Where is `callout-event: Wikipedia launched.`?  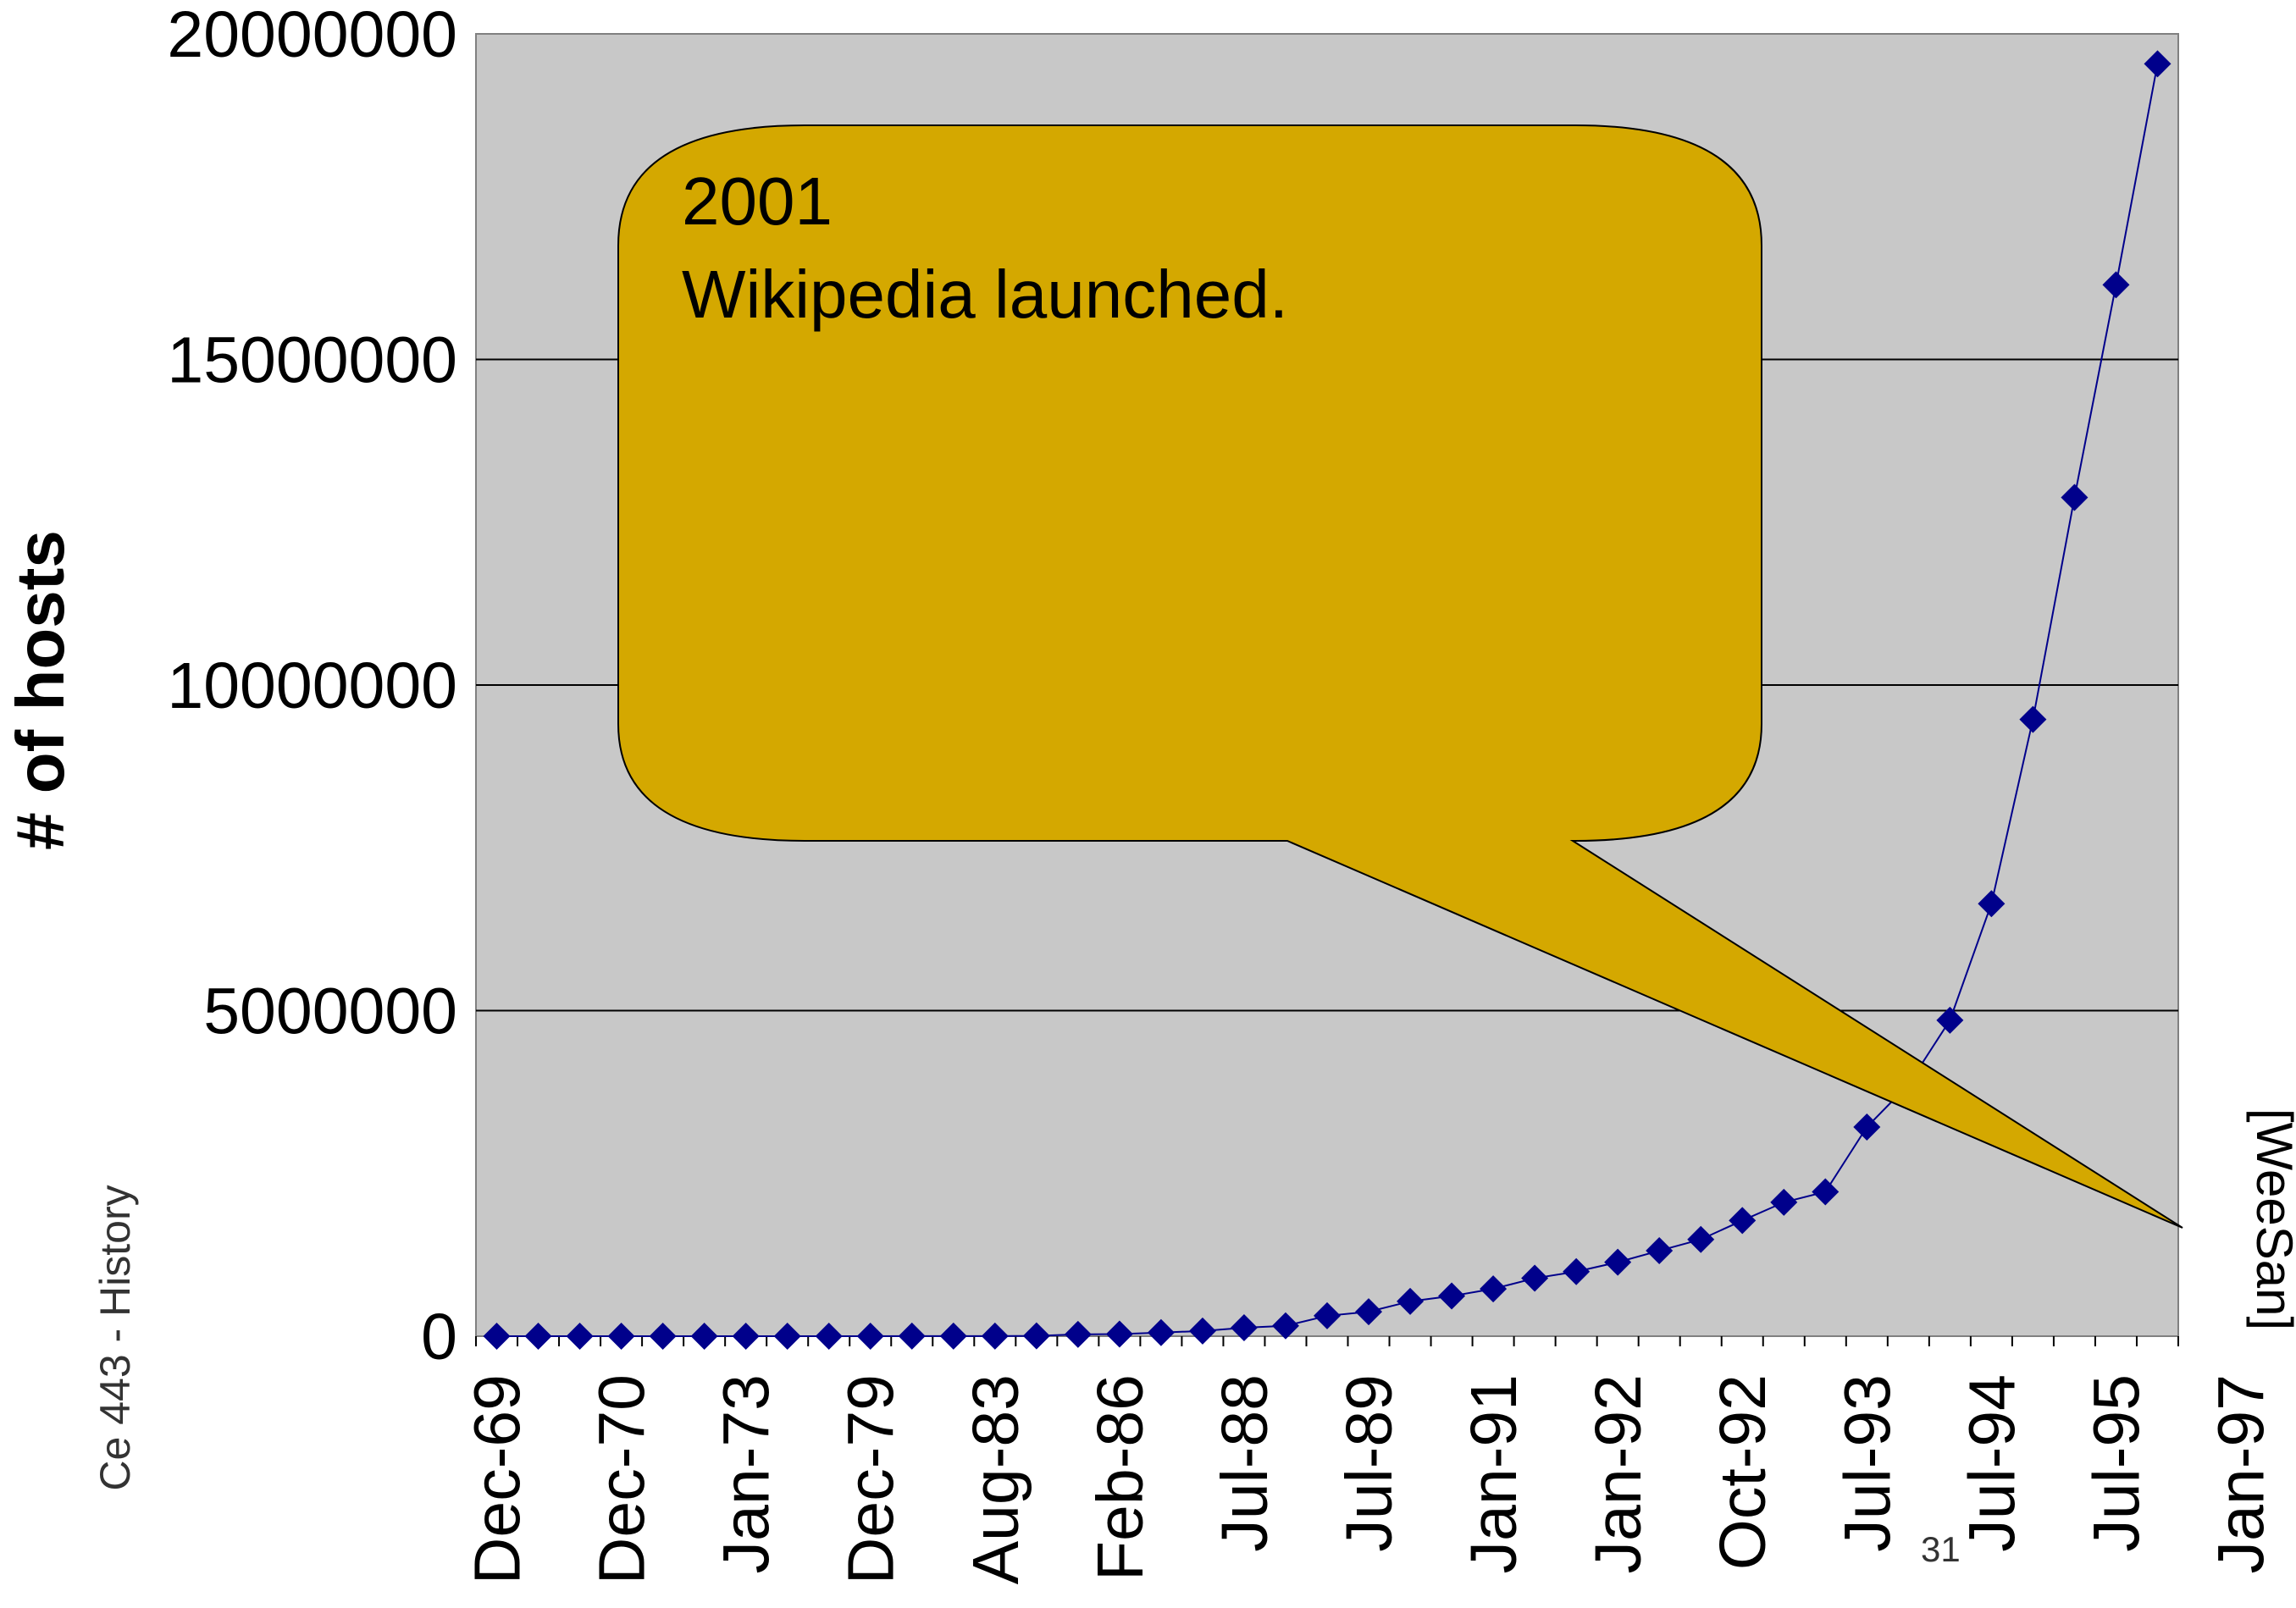 callout-event: Wikipedia launched. is located at coordinates (985, 295).